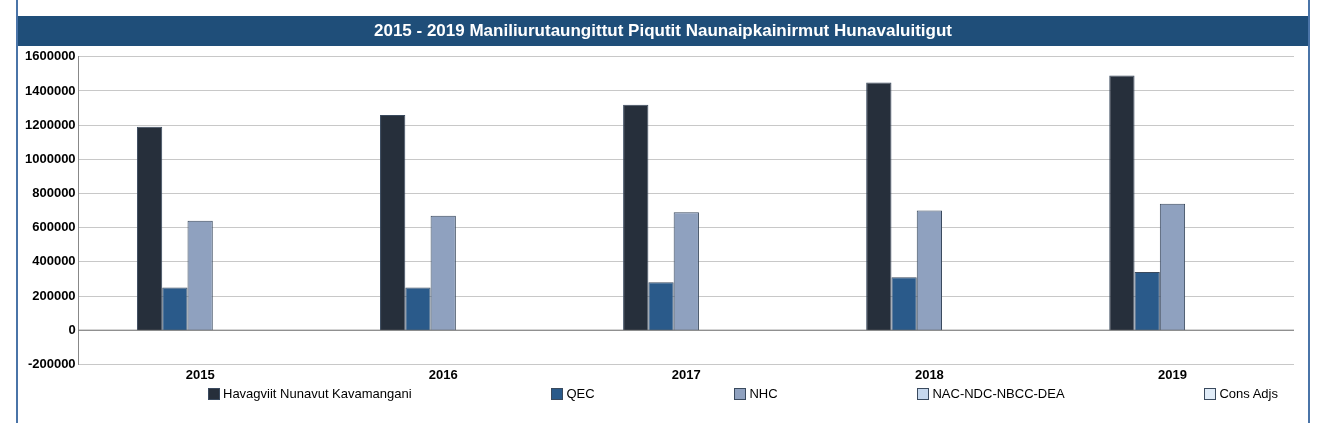  I want to click on y-tick-label: 1200000, so click(50, 124).